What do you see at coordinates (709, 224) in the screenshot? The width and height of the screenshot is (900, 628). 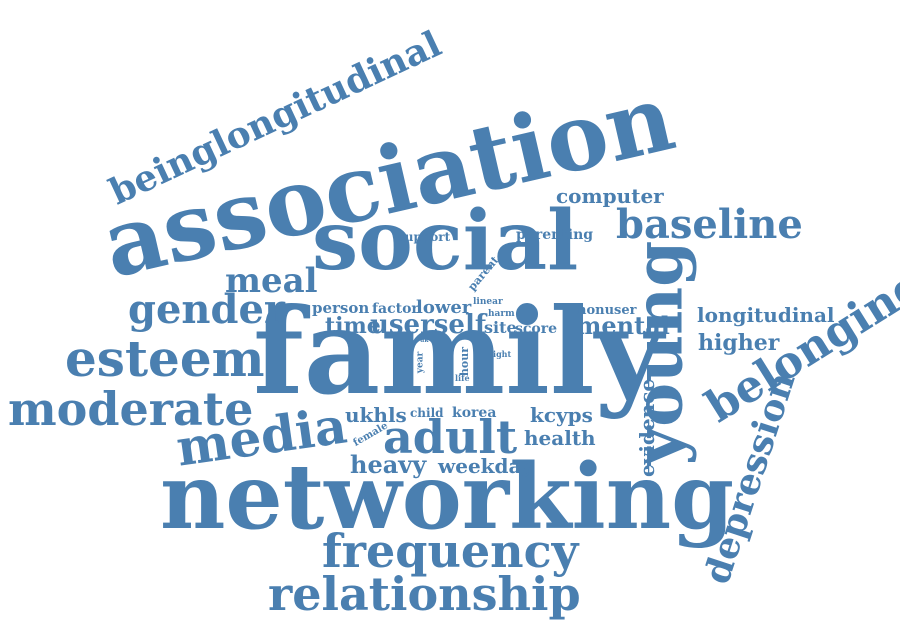 I see `word-baseline: baseline` at bounding box center [709, 224].